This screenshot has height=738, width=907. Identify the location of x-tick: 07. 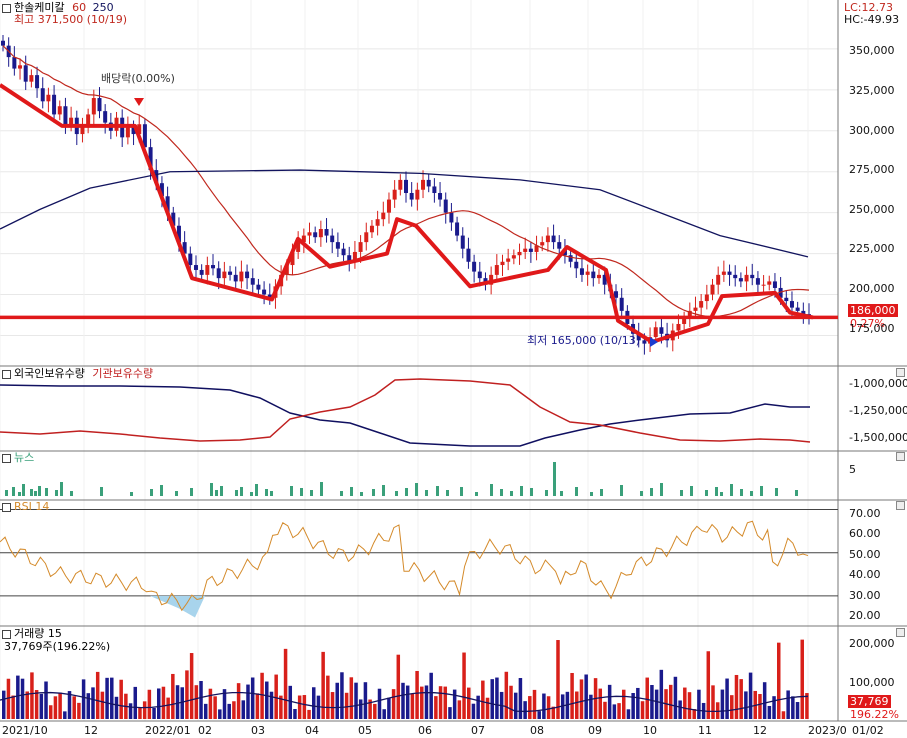
(478, 730).